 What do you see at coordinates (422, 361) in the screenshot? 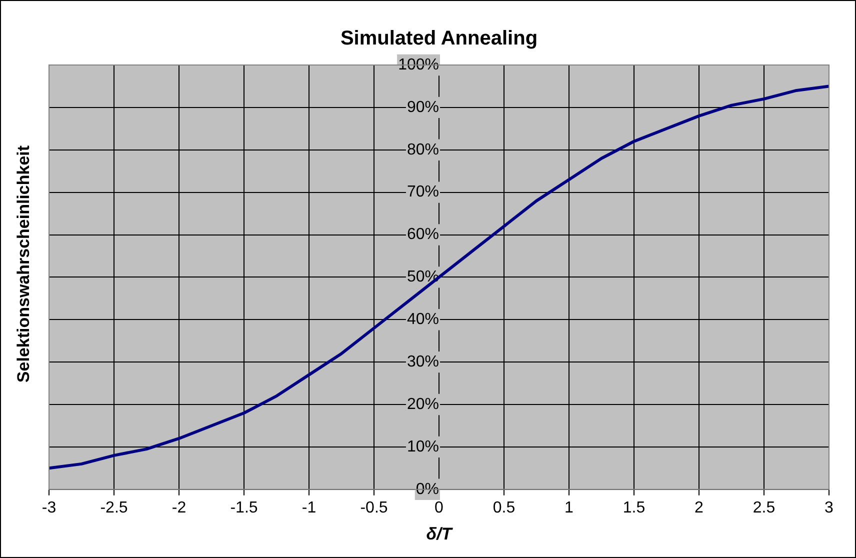
I see `y-tick-label: 30%` at bounding box center [422, 361].